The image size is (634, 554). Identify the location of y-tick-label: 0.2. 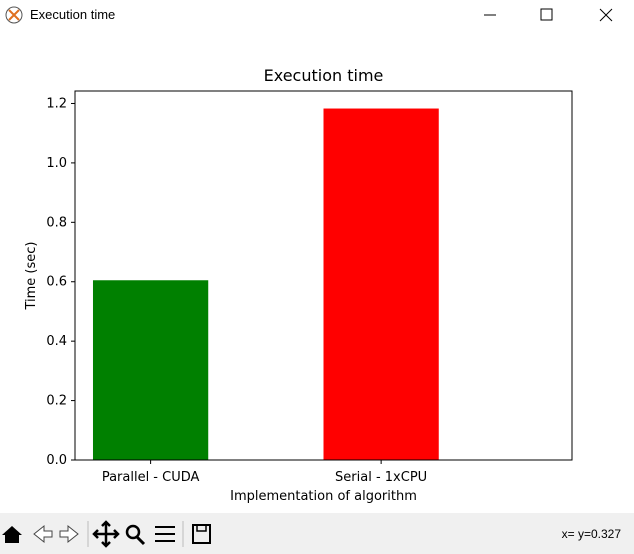
(56, 401).